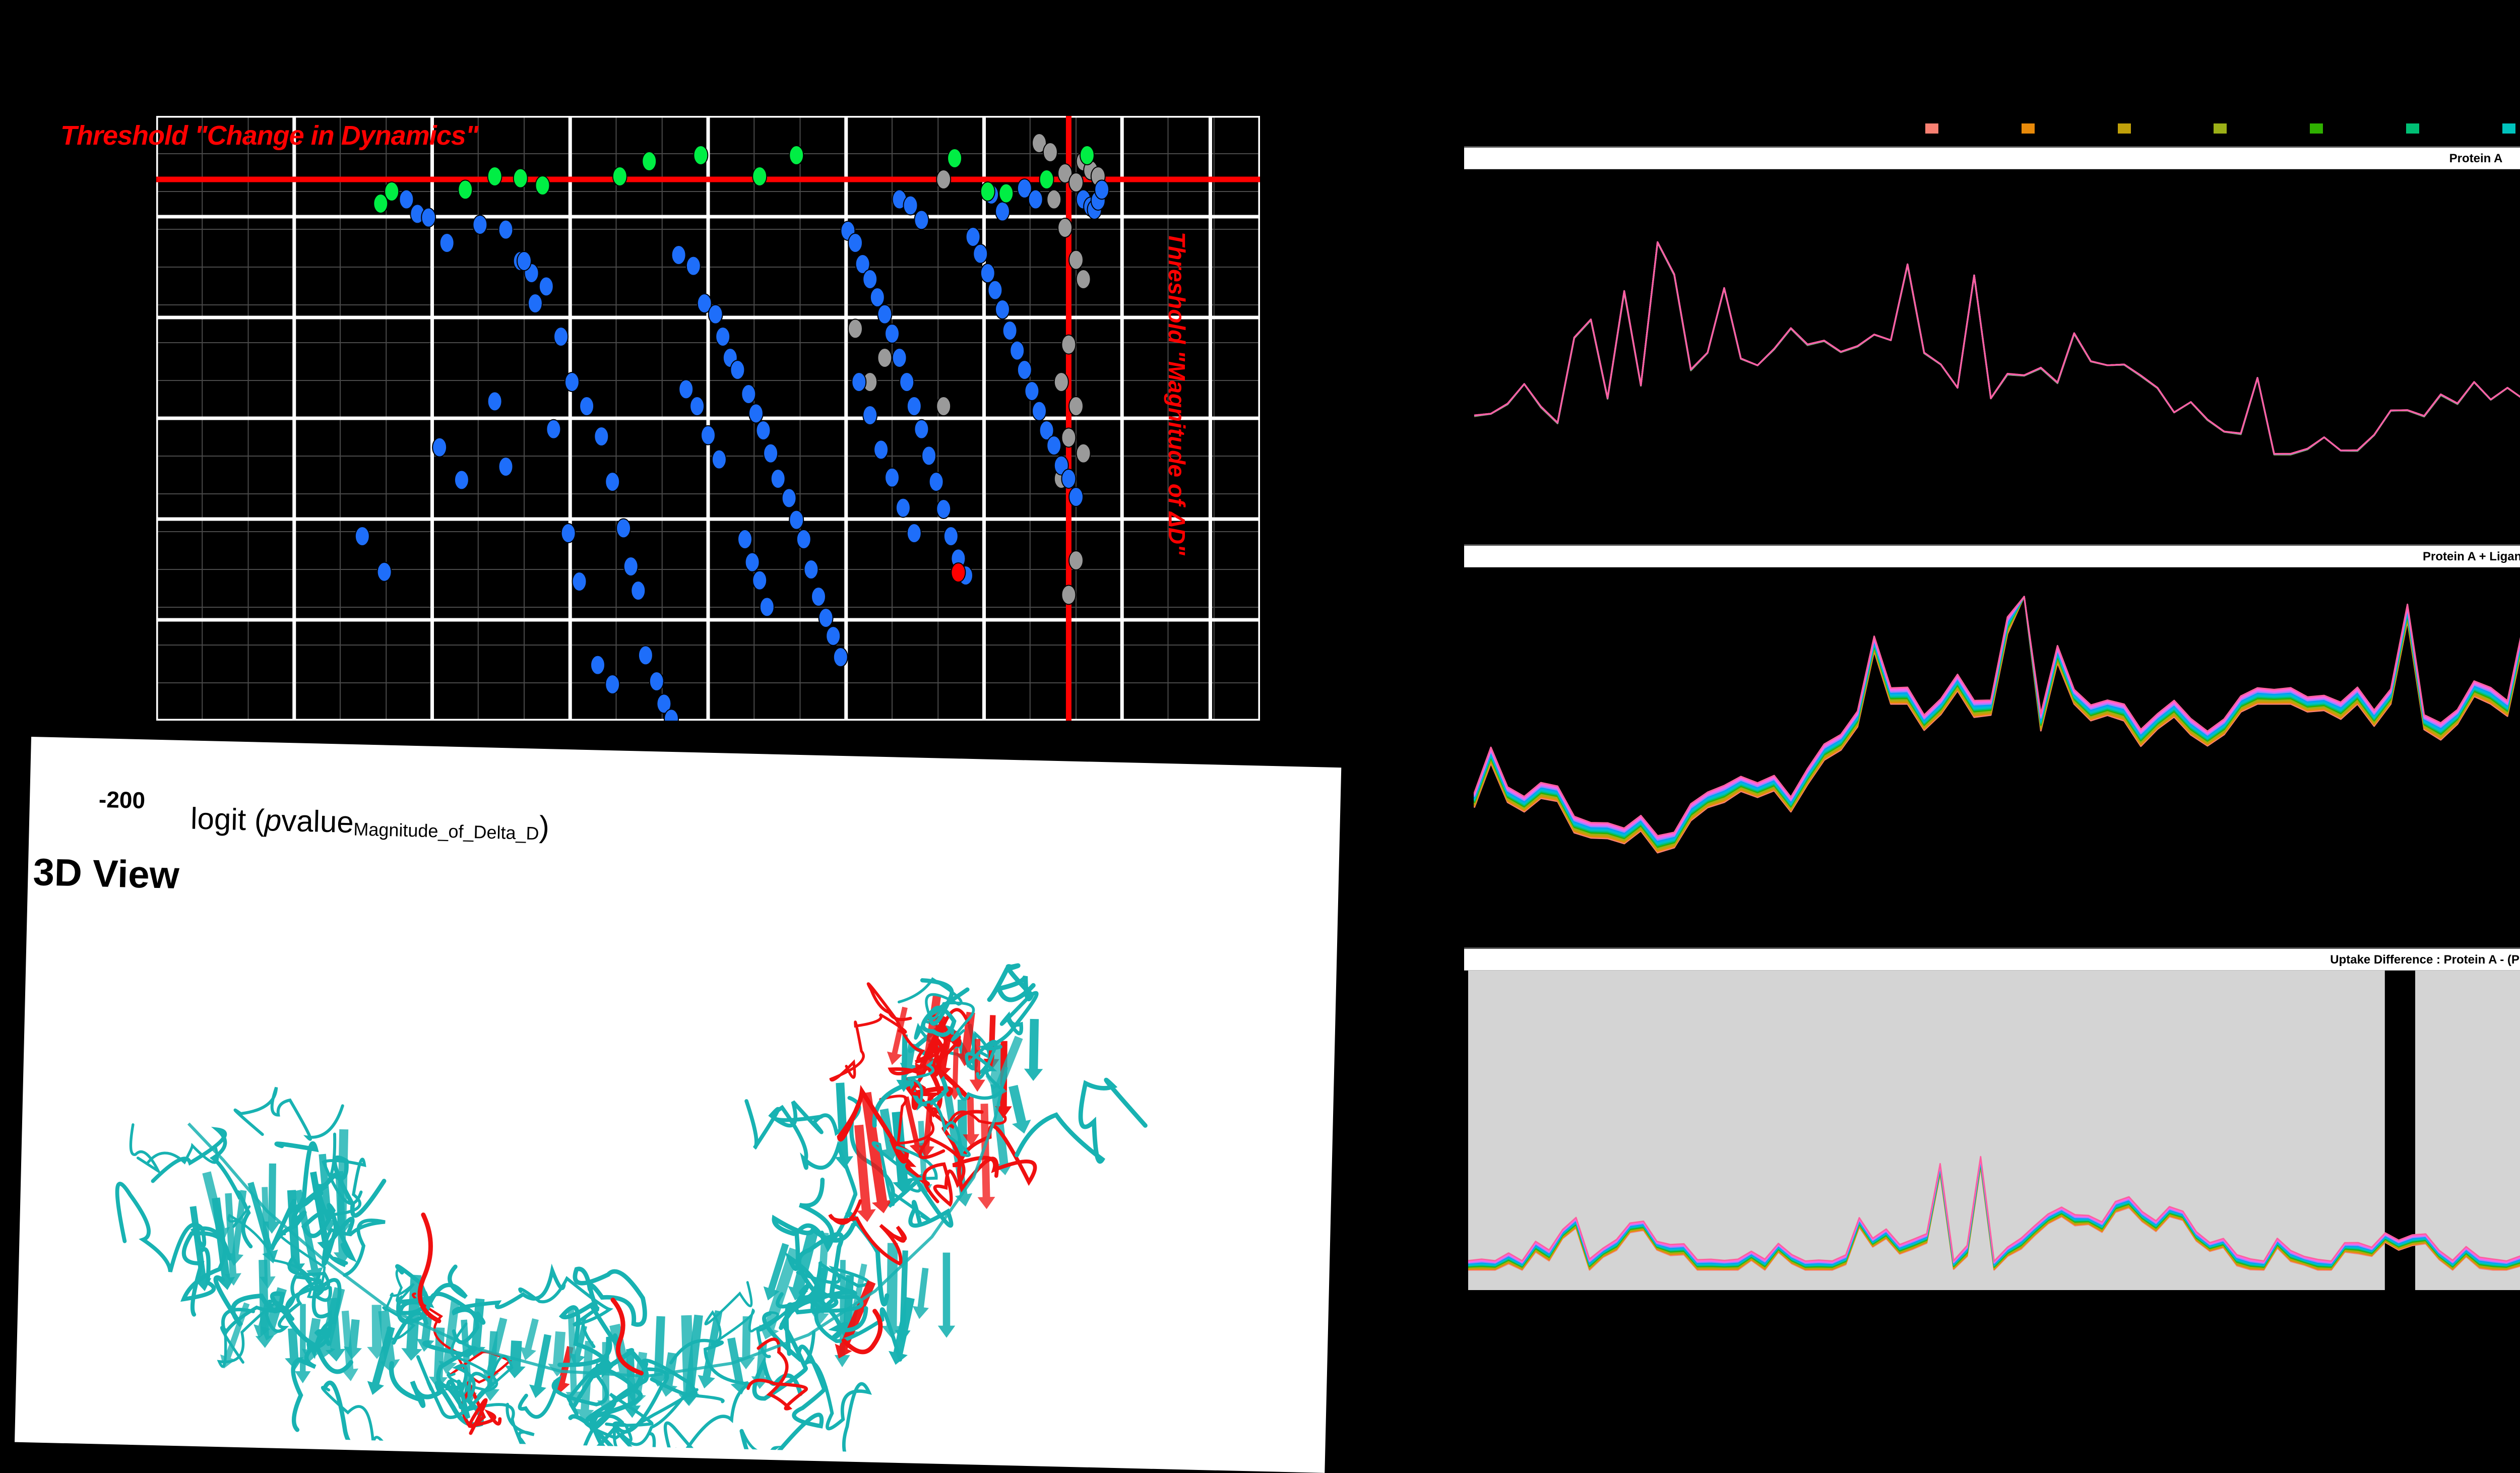  I want to click on uptake-chart-protein-a, so click(1992, 319).